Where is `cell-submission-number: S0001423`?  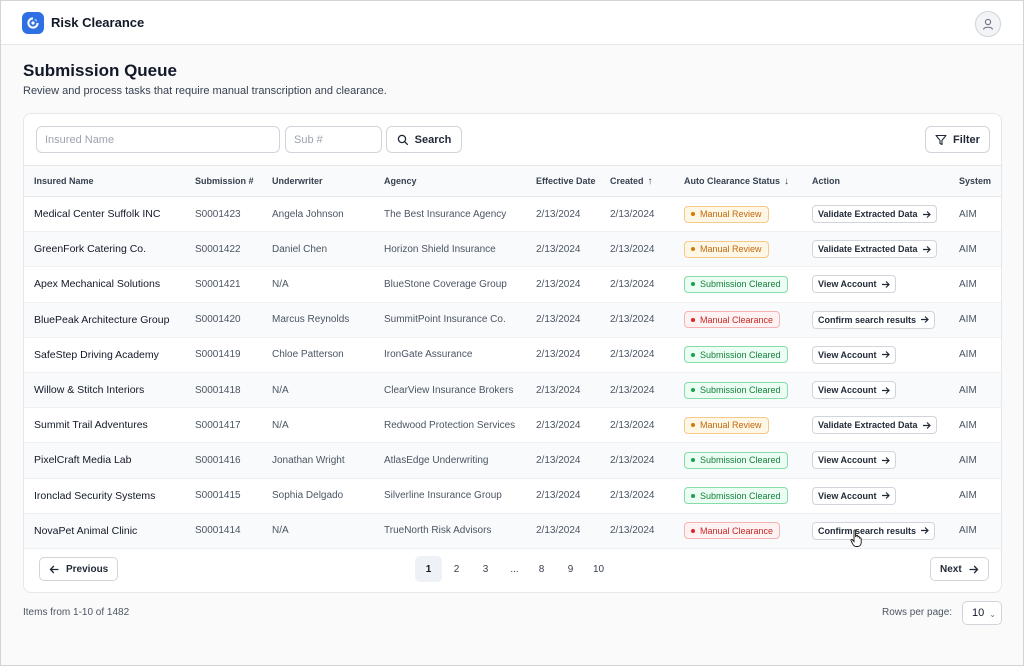
cell-submission-number: S0001423 is located at coordinates (223, 214).